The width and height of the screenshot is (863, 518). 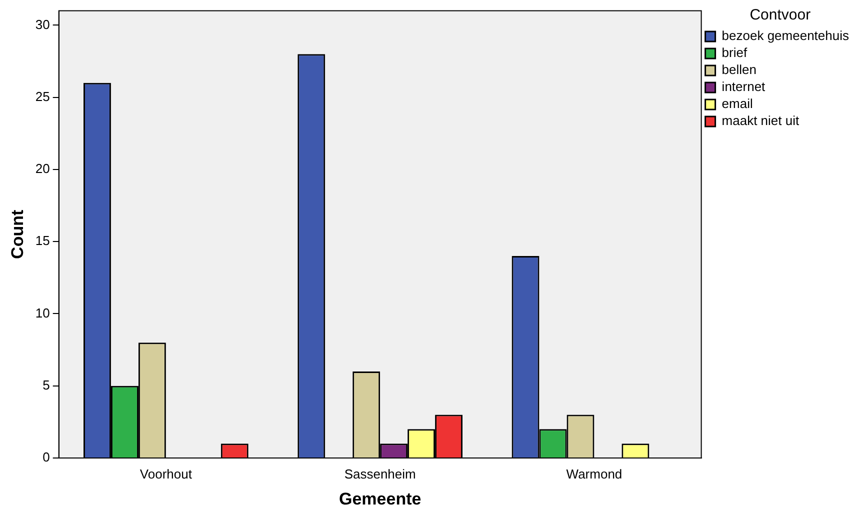 What do you see at coordinates (42, 240) in the screenshot?
I see `y-tick-label: 15` at bounding box center [42, 240].